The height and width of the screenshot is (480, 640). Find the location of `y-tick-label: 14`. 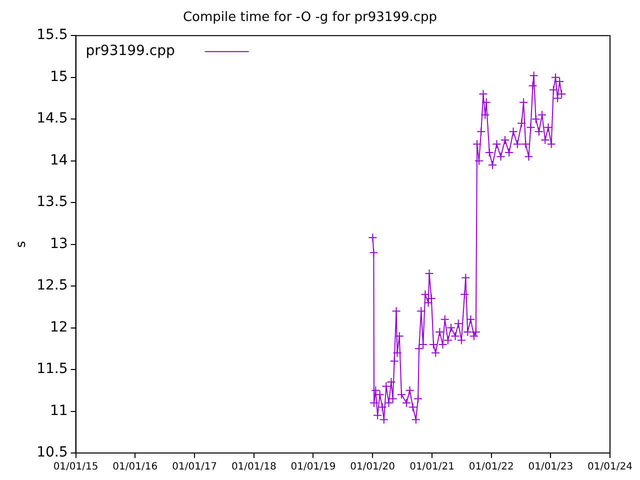

y-tick-label: 14 is located at coordinates (59, 160).